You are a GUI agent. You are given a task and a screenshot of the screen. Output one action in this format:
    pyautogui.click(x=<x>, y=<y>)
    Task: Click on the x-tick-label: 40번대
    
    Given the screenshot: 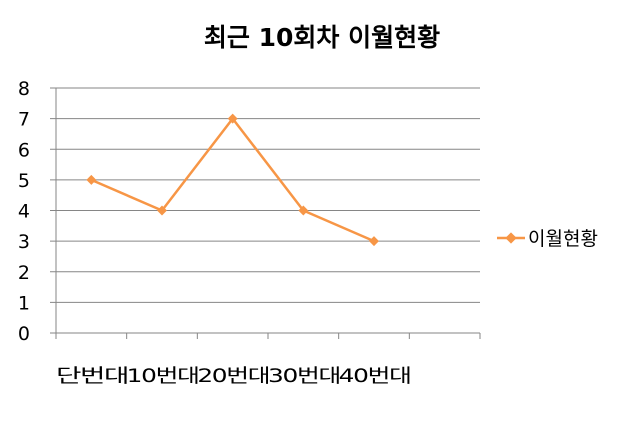 What is the action you would take?
    pyautogui.click(x=375, y=376)
    